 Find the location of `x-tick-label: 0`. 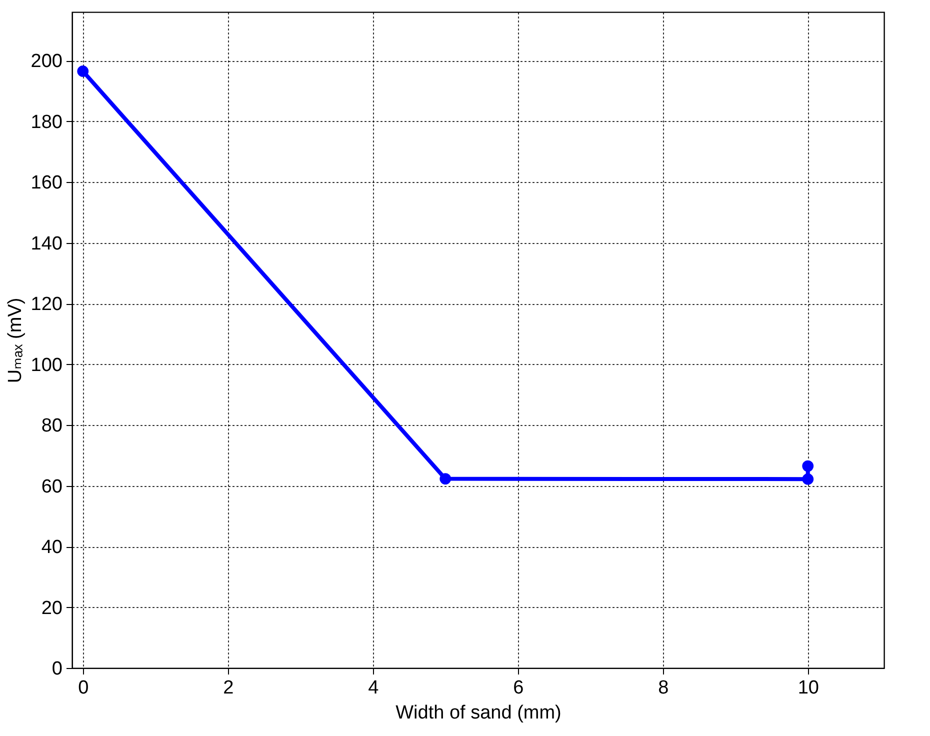

x-tick-label: 0 is located at coordinates (83, 688).